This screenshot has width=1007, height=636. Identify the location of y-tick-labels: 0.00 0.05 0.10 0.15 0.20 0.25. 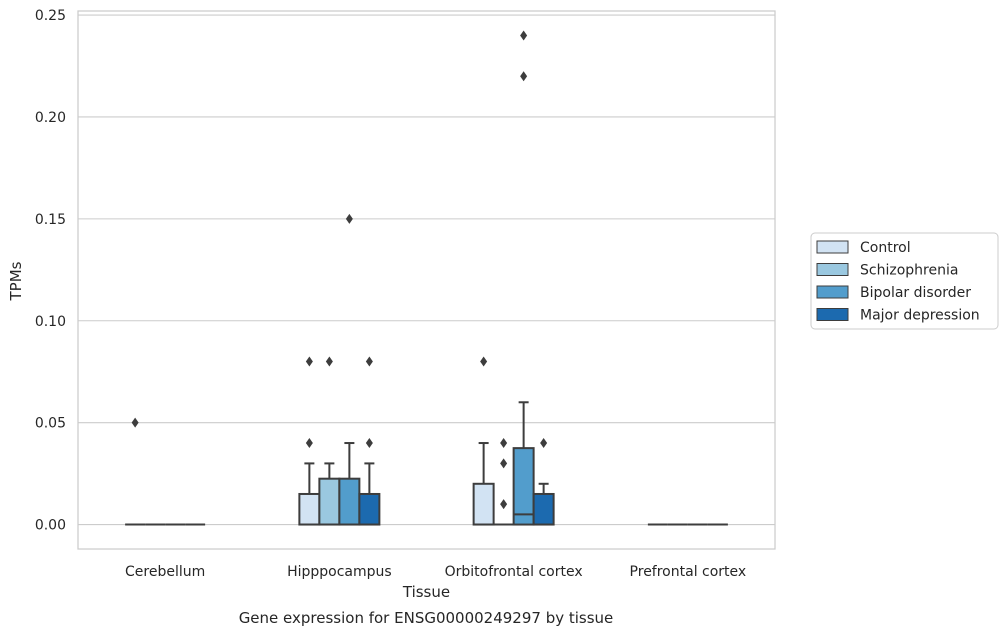
(50, 270).